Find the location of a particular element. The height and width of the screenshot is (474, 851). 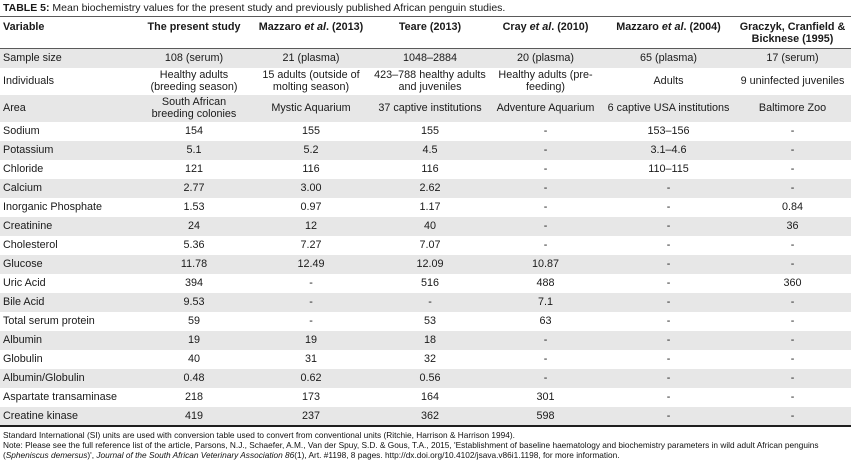

value-cell: 12 is located at coordinates (310, 226).